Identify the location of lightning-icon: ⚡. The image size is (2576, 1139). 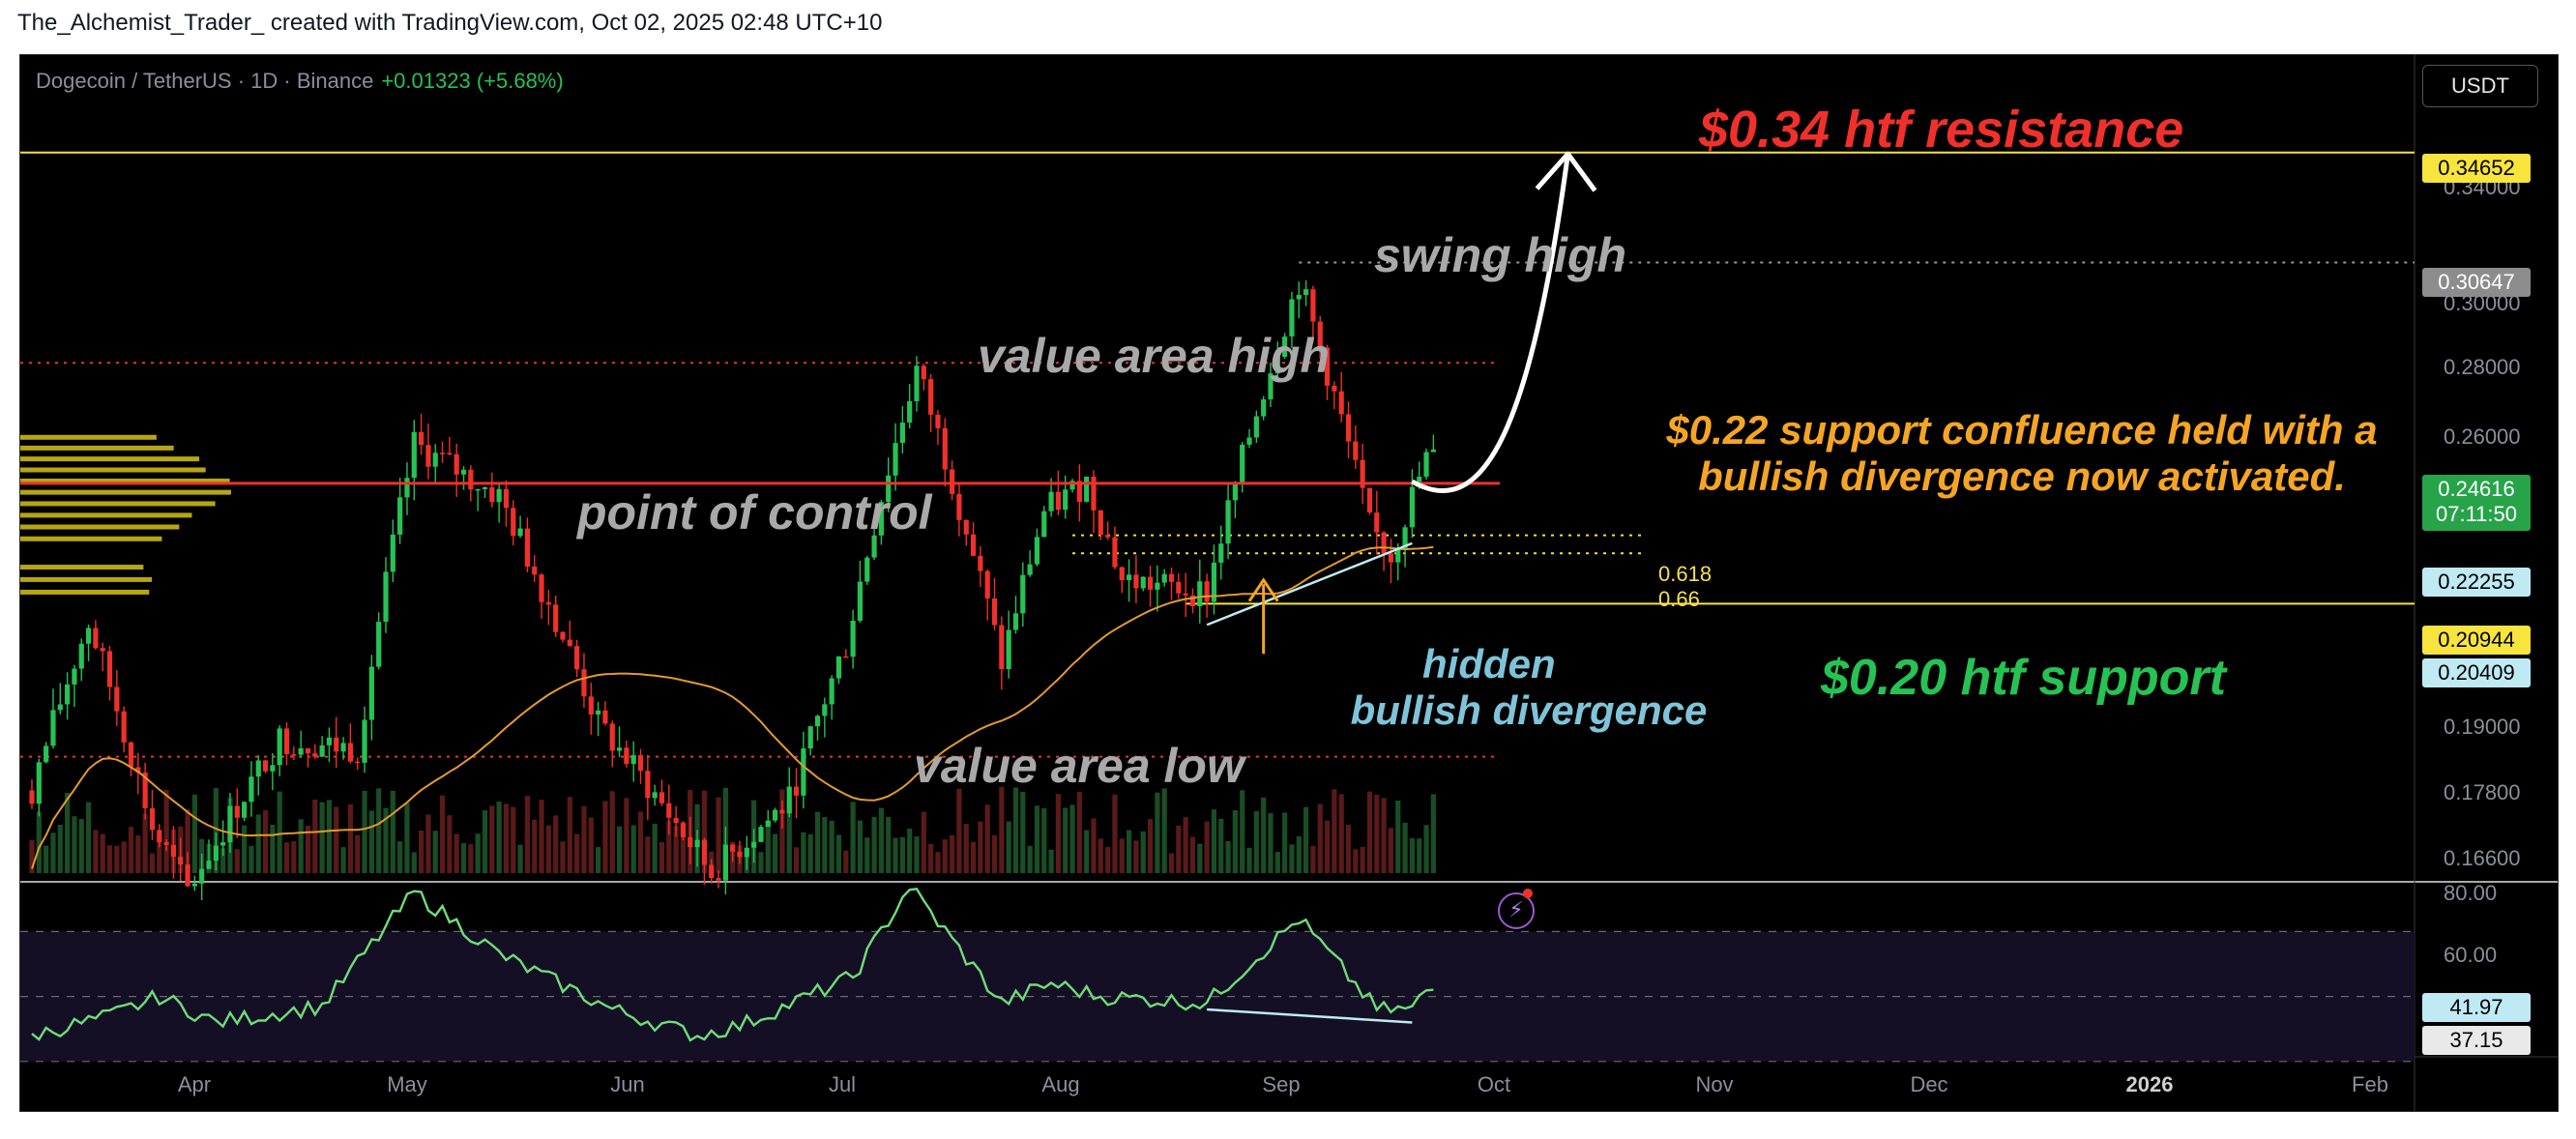
(1516, 910).